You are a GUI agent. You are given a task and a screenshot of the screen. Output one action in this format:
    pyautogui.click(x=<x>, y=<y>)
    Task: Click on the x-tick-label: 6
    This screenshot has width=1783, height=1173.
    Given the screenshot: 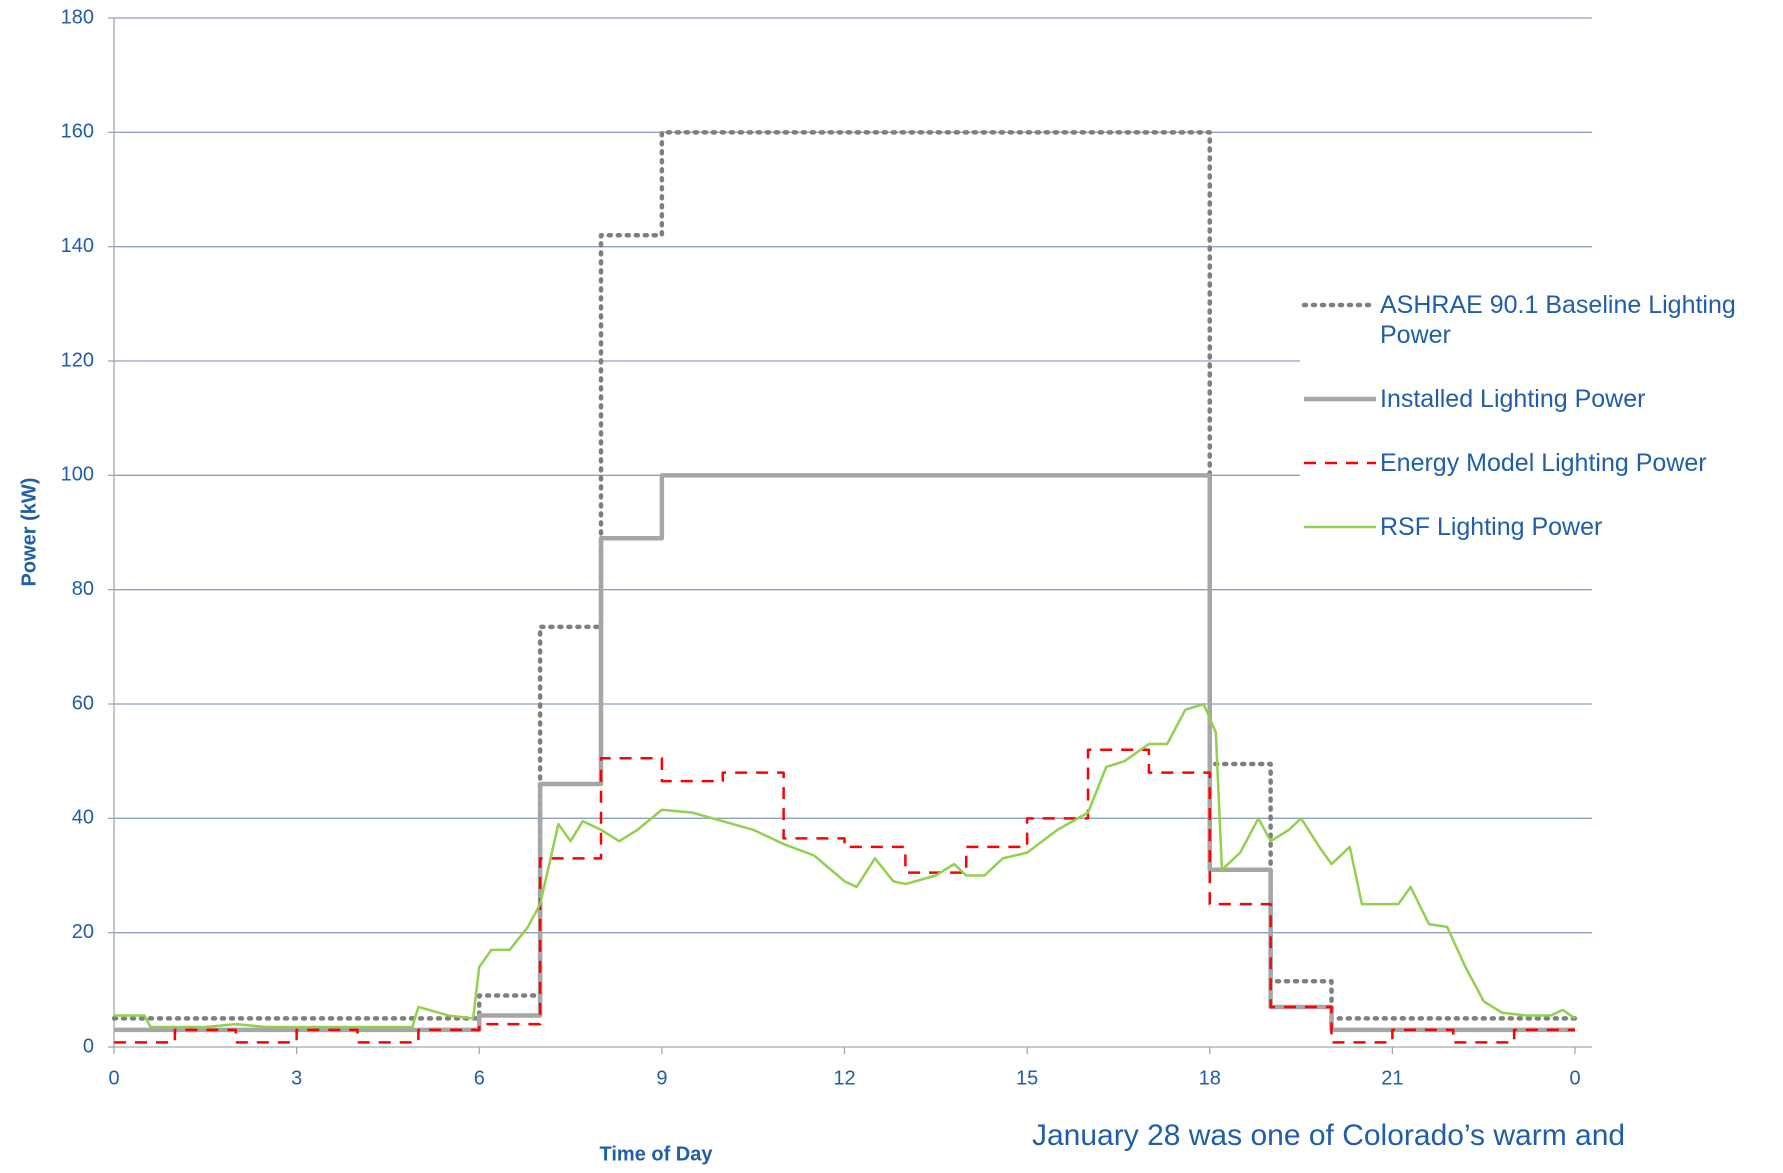 What is the action you would take?
    pyautogui.click(x=479, y=1078)
    